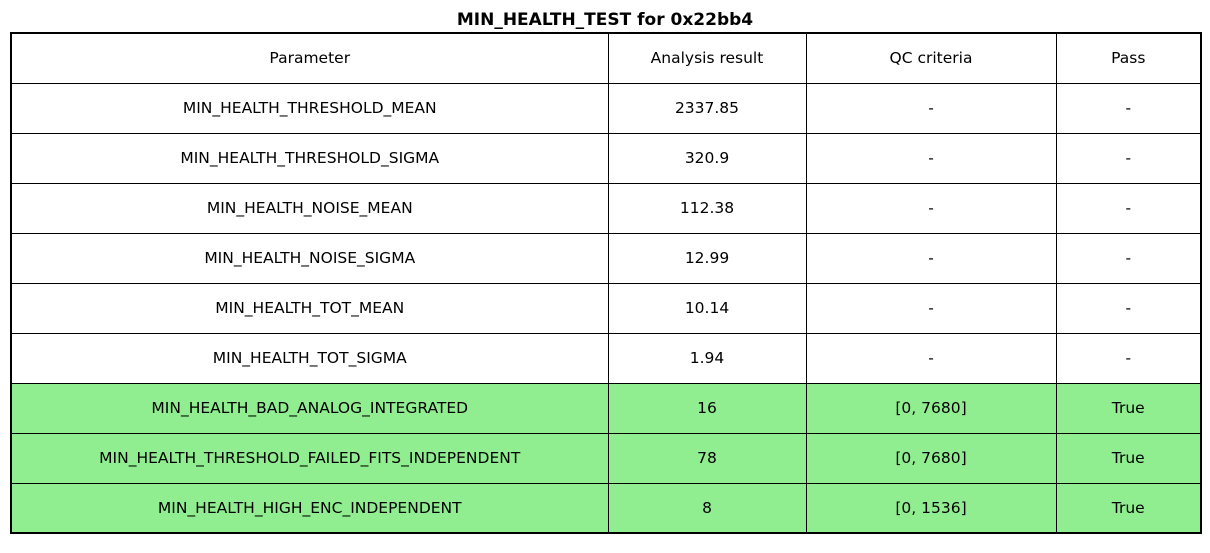 The width and height of the screenshot is (1210, 553). Describe the element at coordinates (707, 358) in the screenshot. I see `analysis-result-cell: 1.94` at that location.